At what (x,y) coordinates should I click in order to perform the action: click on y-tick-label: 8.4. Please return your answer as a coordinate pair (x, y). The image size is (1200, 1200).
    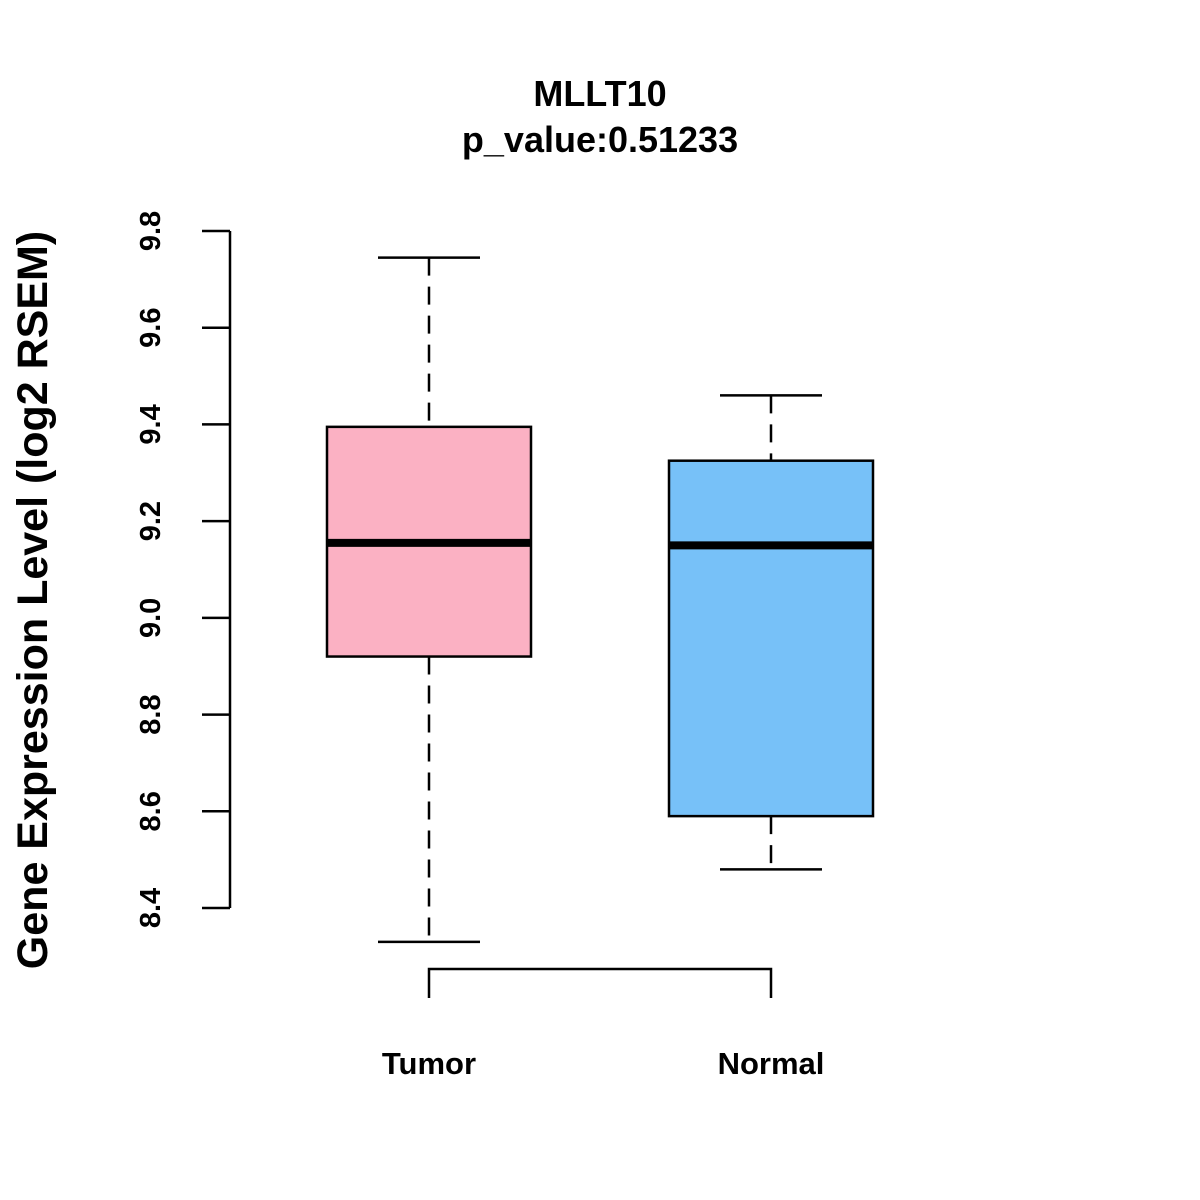
    Looking at the image, I should click on (151, 908).